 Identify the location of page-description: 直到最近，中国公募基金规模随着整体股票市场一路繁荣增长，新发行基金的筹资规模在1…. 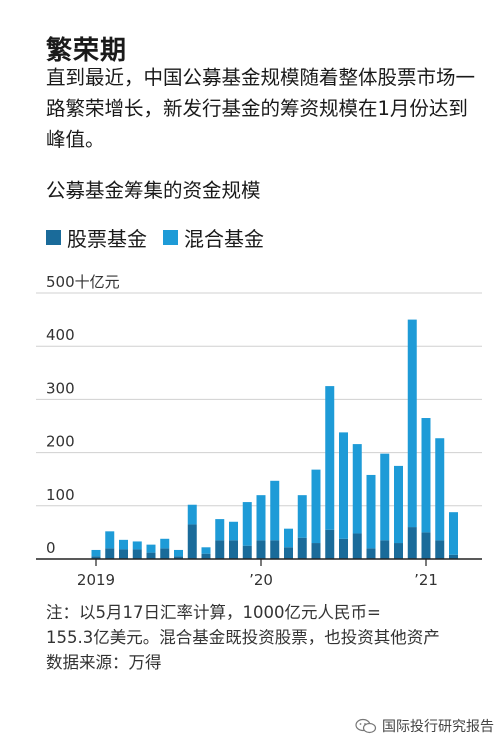
(261, 108).